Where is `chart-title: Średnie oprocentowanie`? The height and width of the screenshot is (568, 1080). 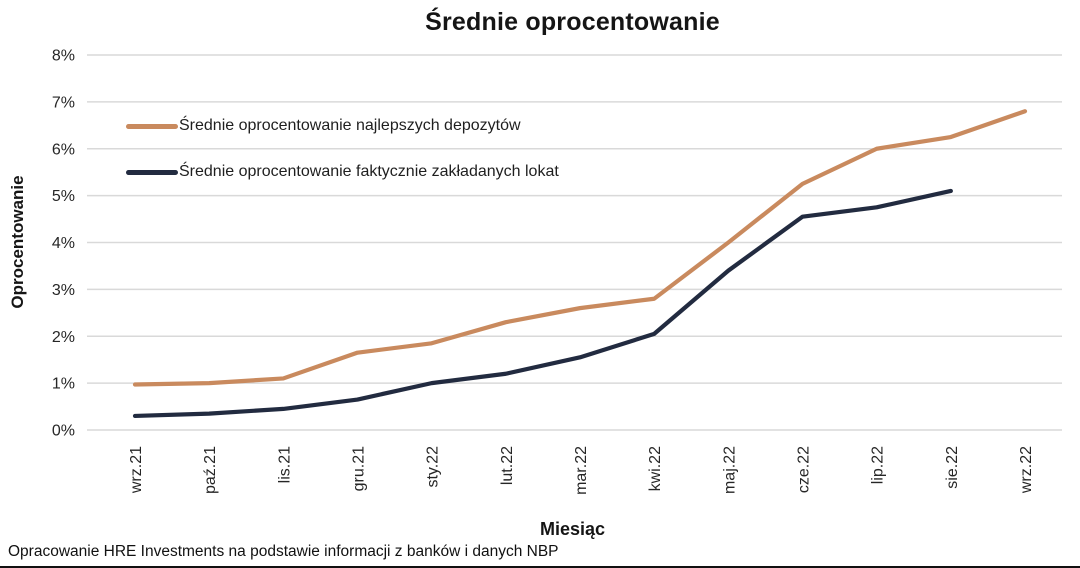
chart-title: Średnie oprocentowanie is located at coordinates (572, 22).